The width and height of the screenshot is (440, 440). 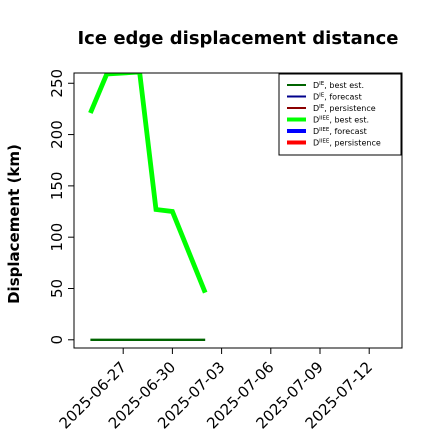 What do you see at coordinates (57, 288) in the screenshot?
I see `y-tick-label: 50` at bounding box center [57, 288].